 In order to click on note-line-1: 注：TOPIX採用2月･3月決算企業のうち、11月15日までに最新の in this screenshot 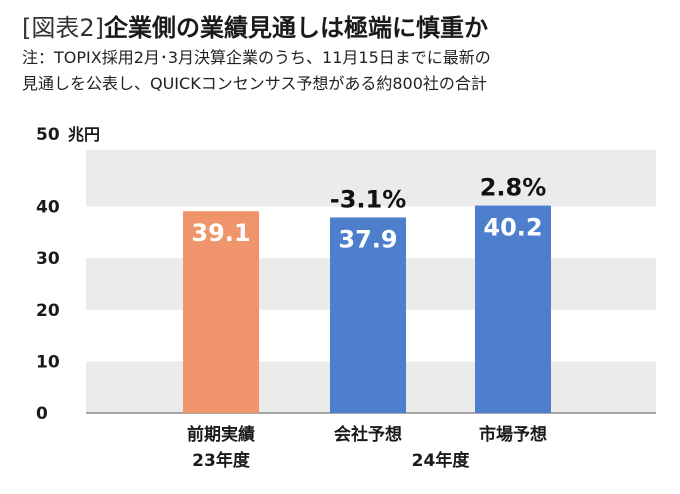, I will do `click(256, 57)`.